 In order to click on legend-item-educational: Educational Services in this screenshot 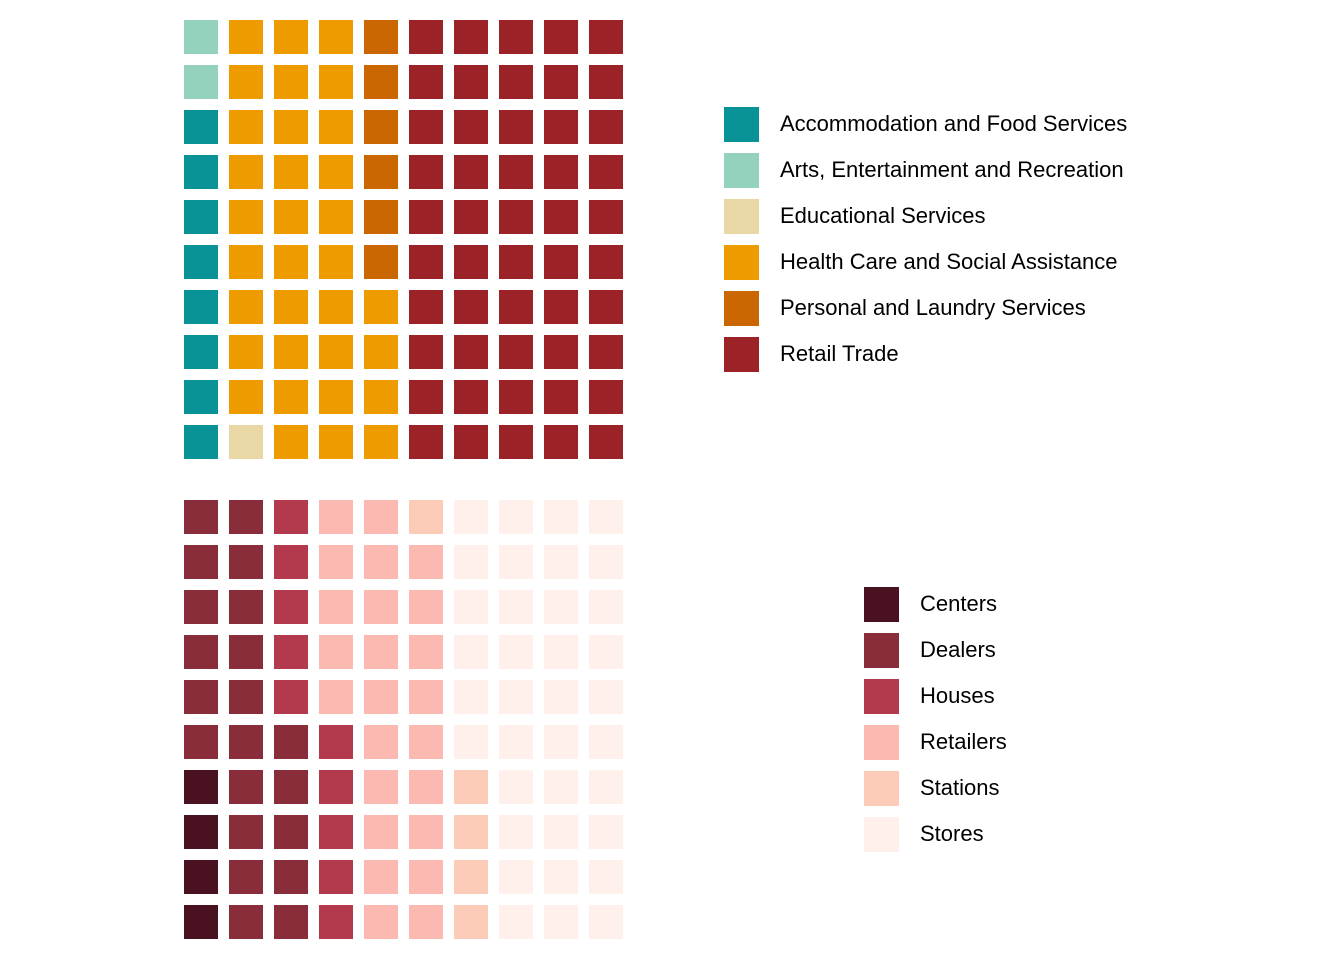, I will do `click(925, 216)`.